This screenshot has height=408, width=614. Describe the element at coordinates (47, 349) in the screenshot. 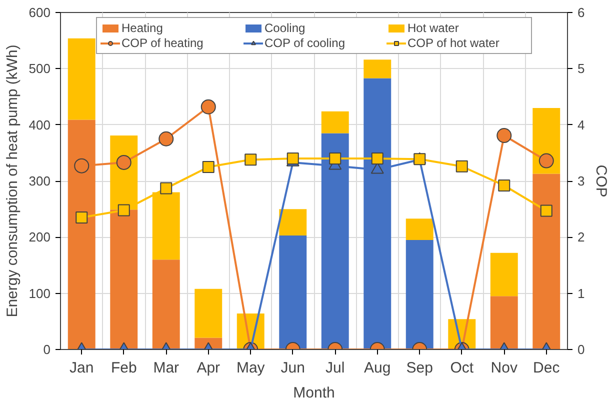

I see `y-tick-label: 0` at that location.